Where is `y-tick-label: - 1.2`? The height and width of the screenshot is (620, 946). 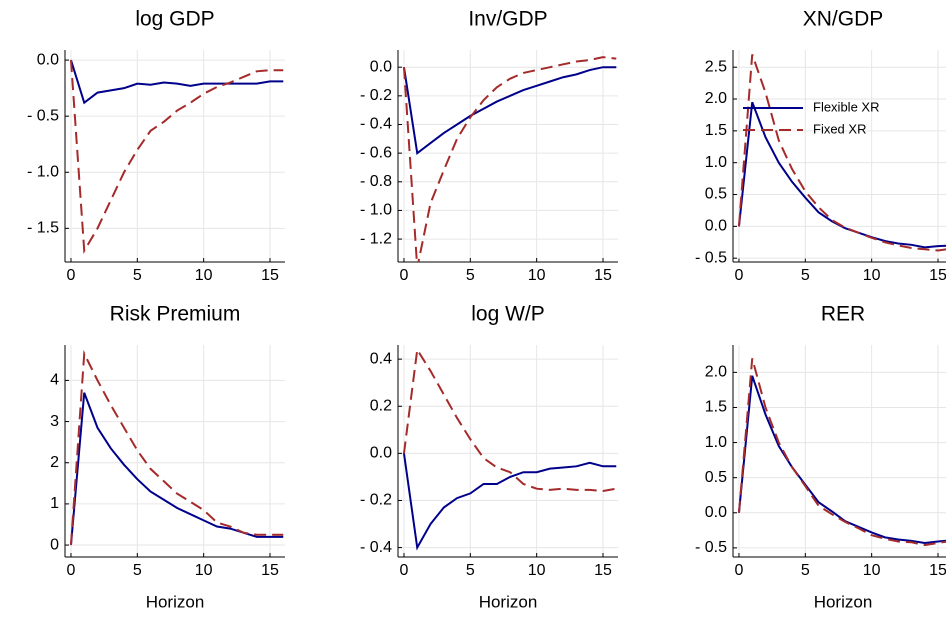 y-tick-label: - 1.2 is located at coordinates (376, 238).